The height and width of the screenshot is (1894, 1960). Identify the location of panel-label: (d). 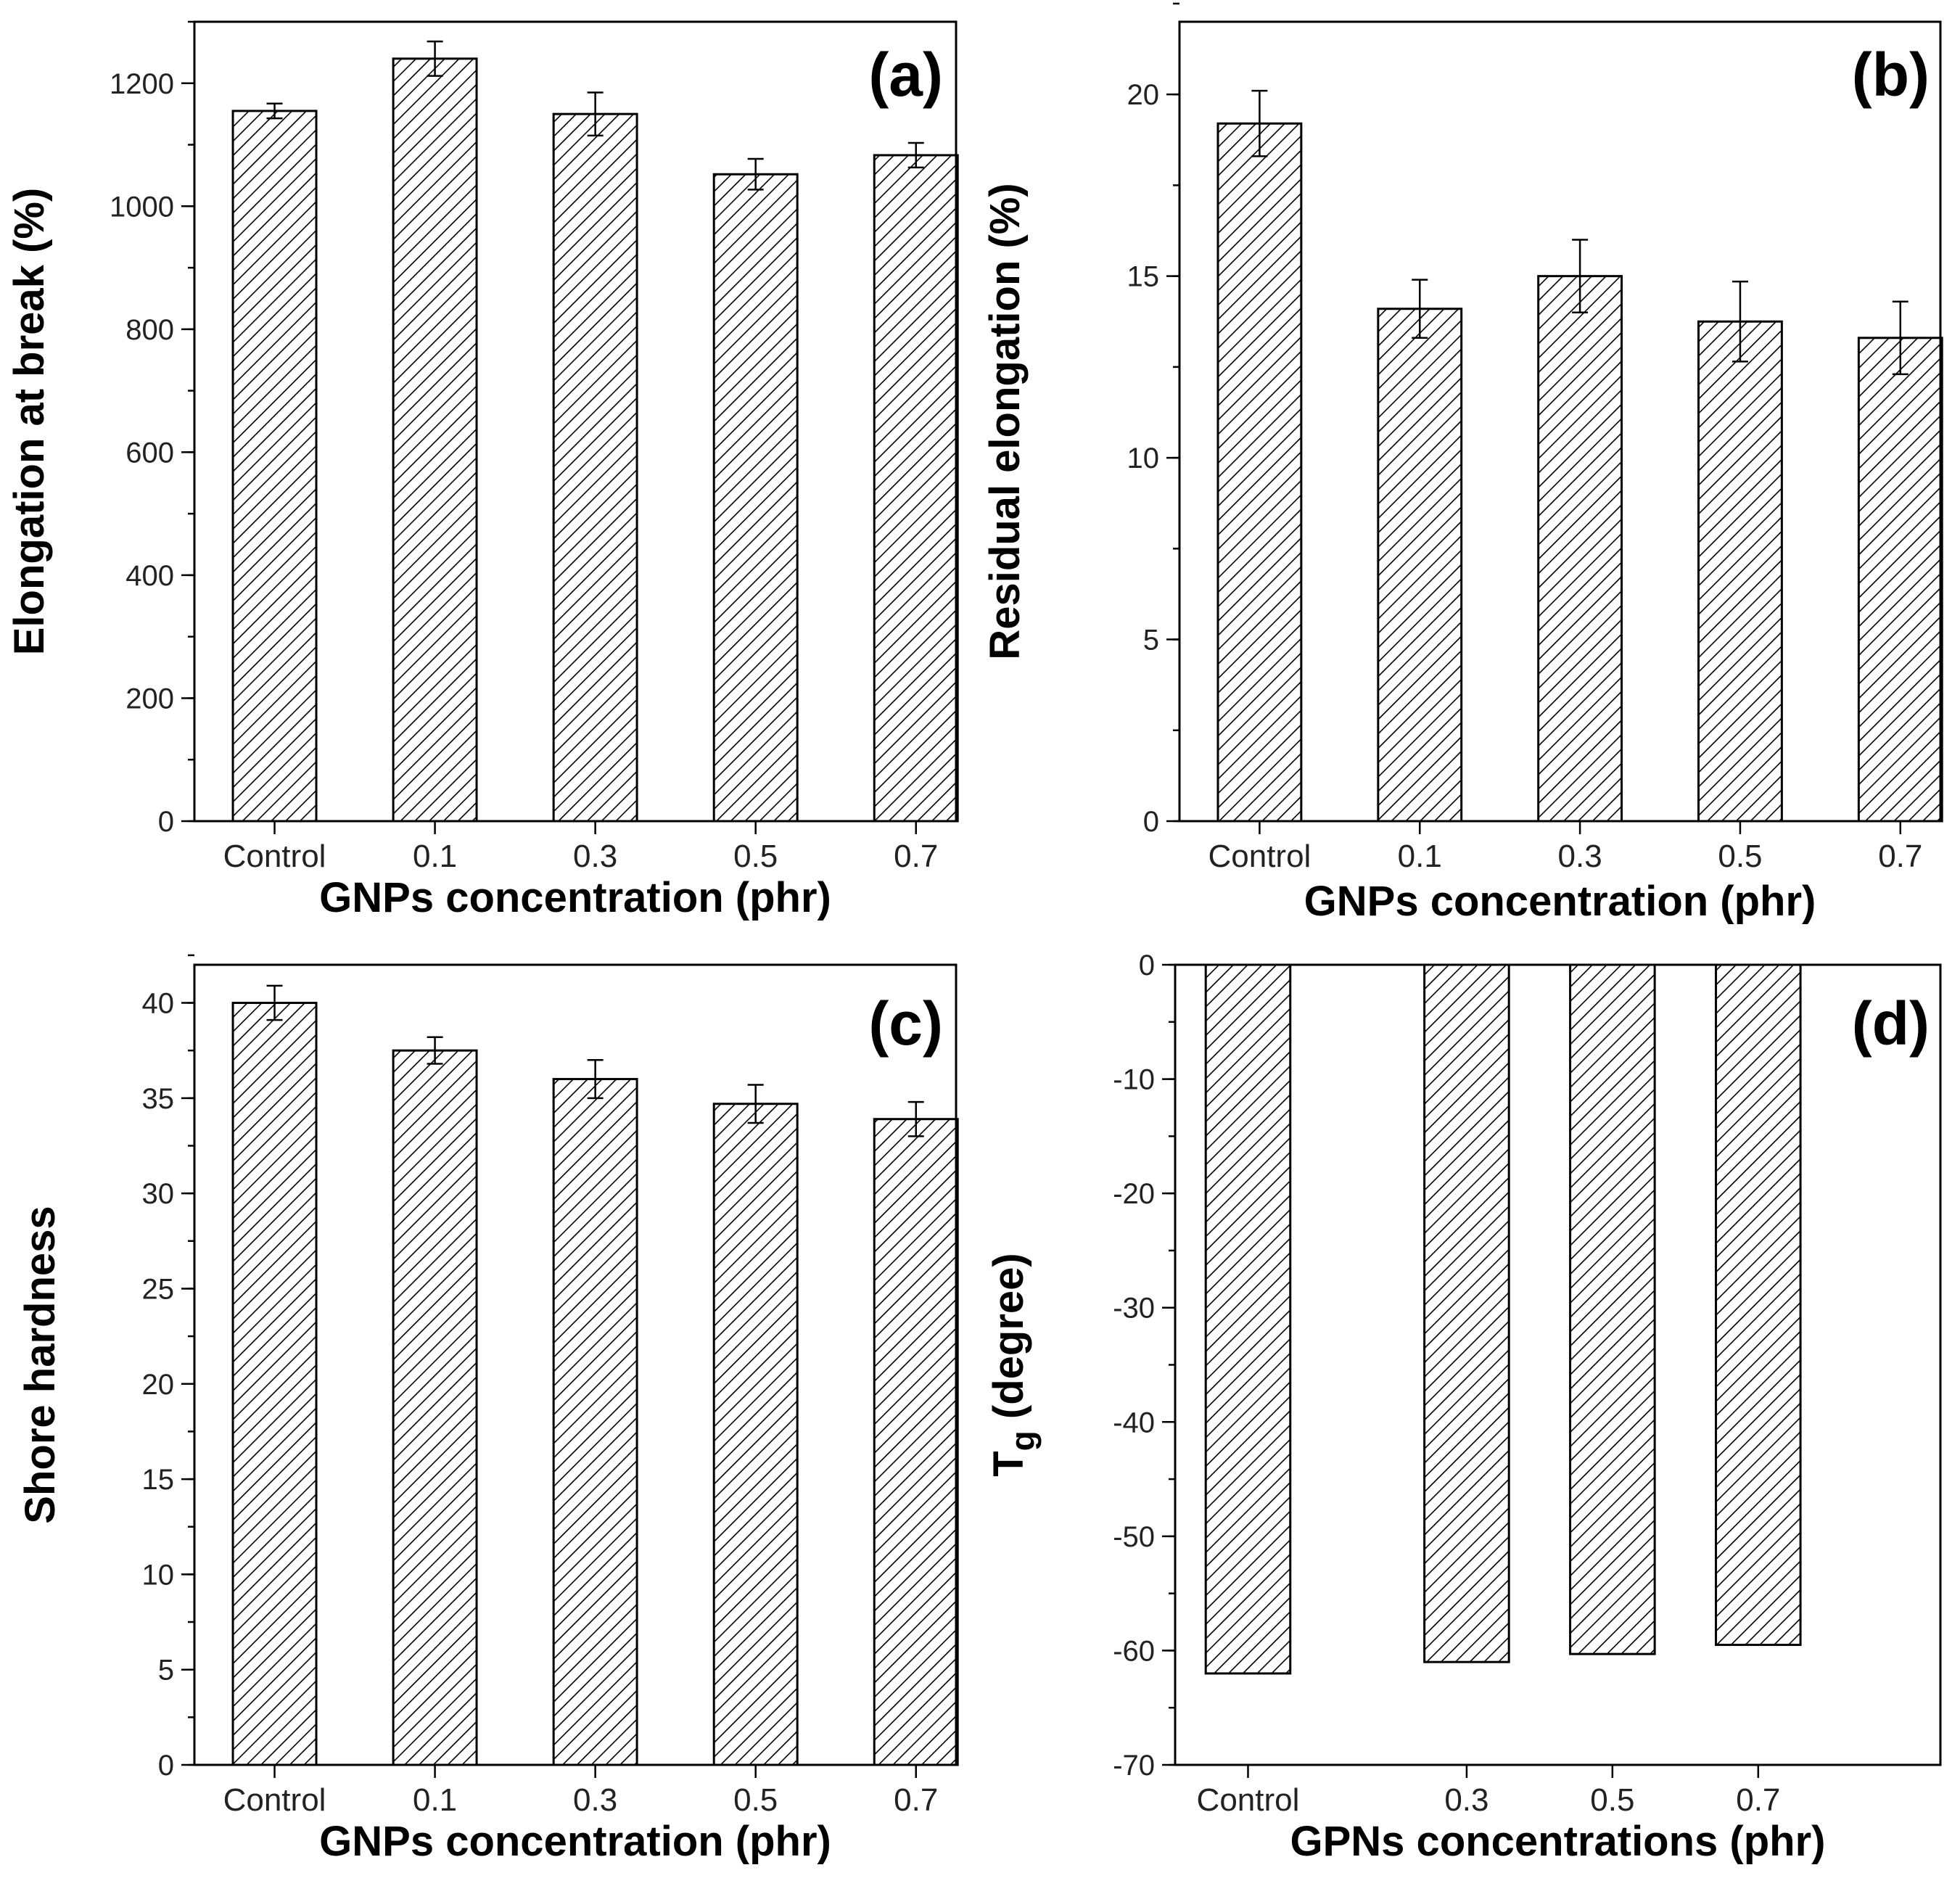
(1891, 1024).